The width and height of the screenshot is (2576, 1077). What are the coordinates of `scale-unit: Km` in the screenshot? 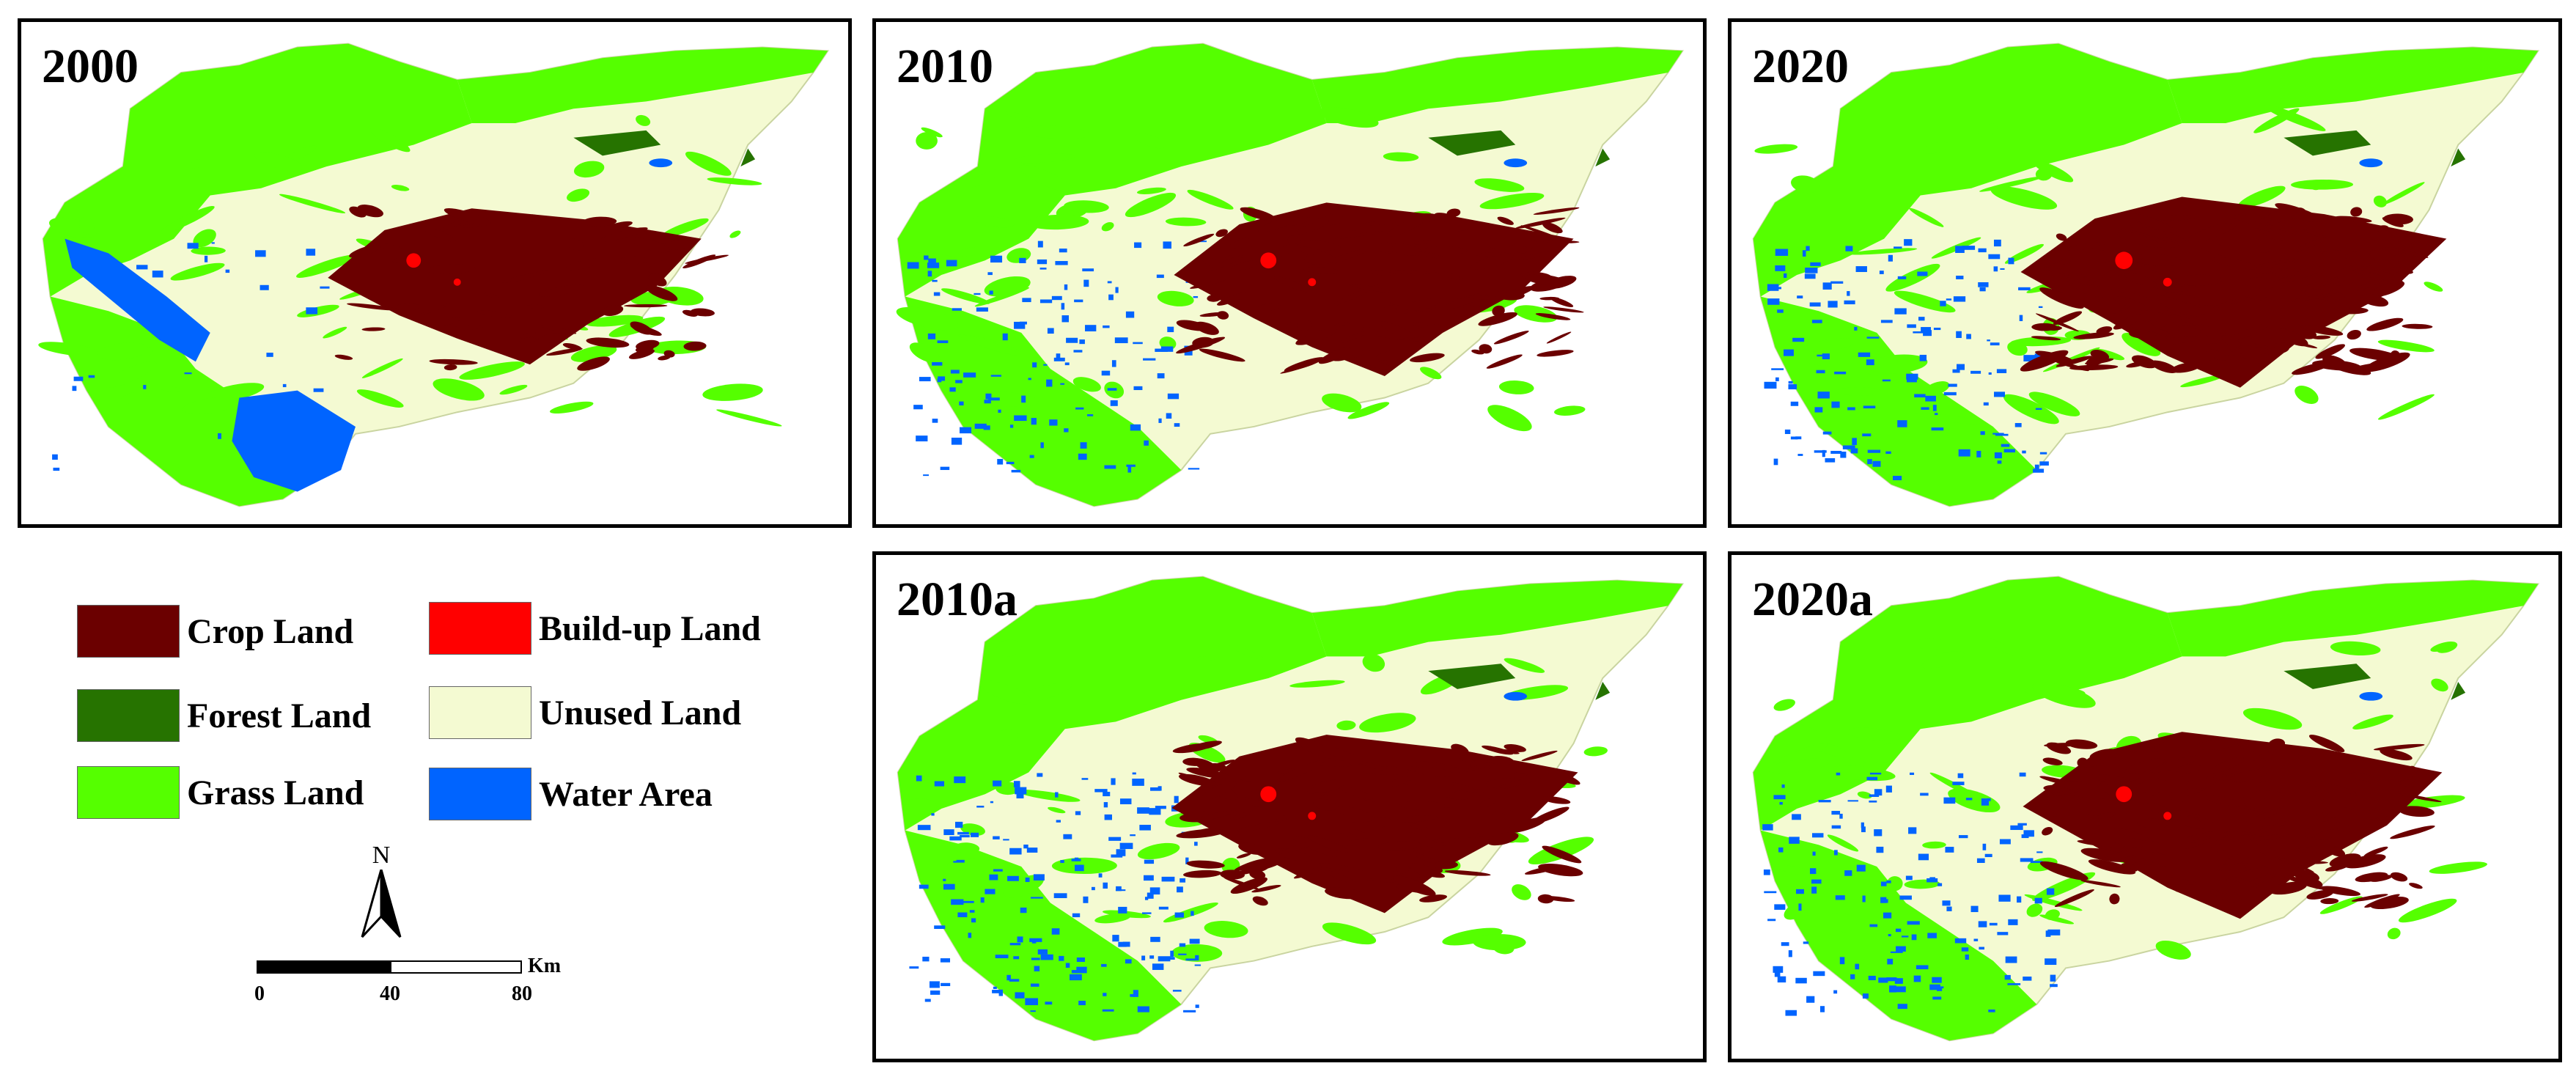 It's located at (545, 966).